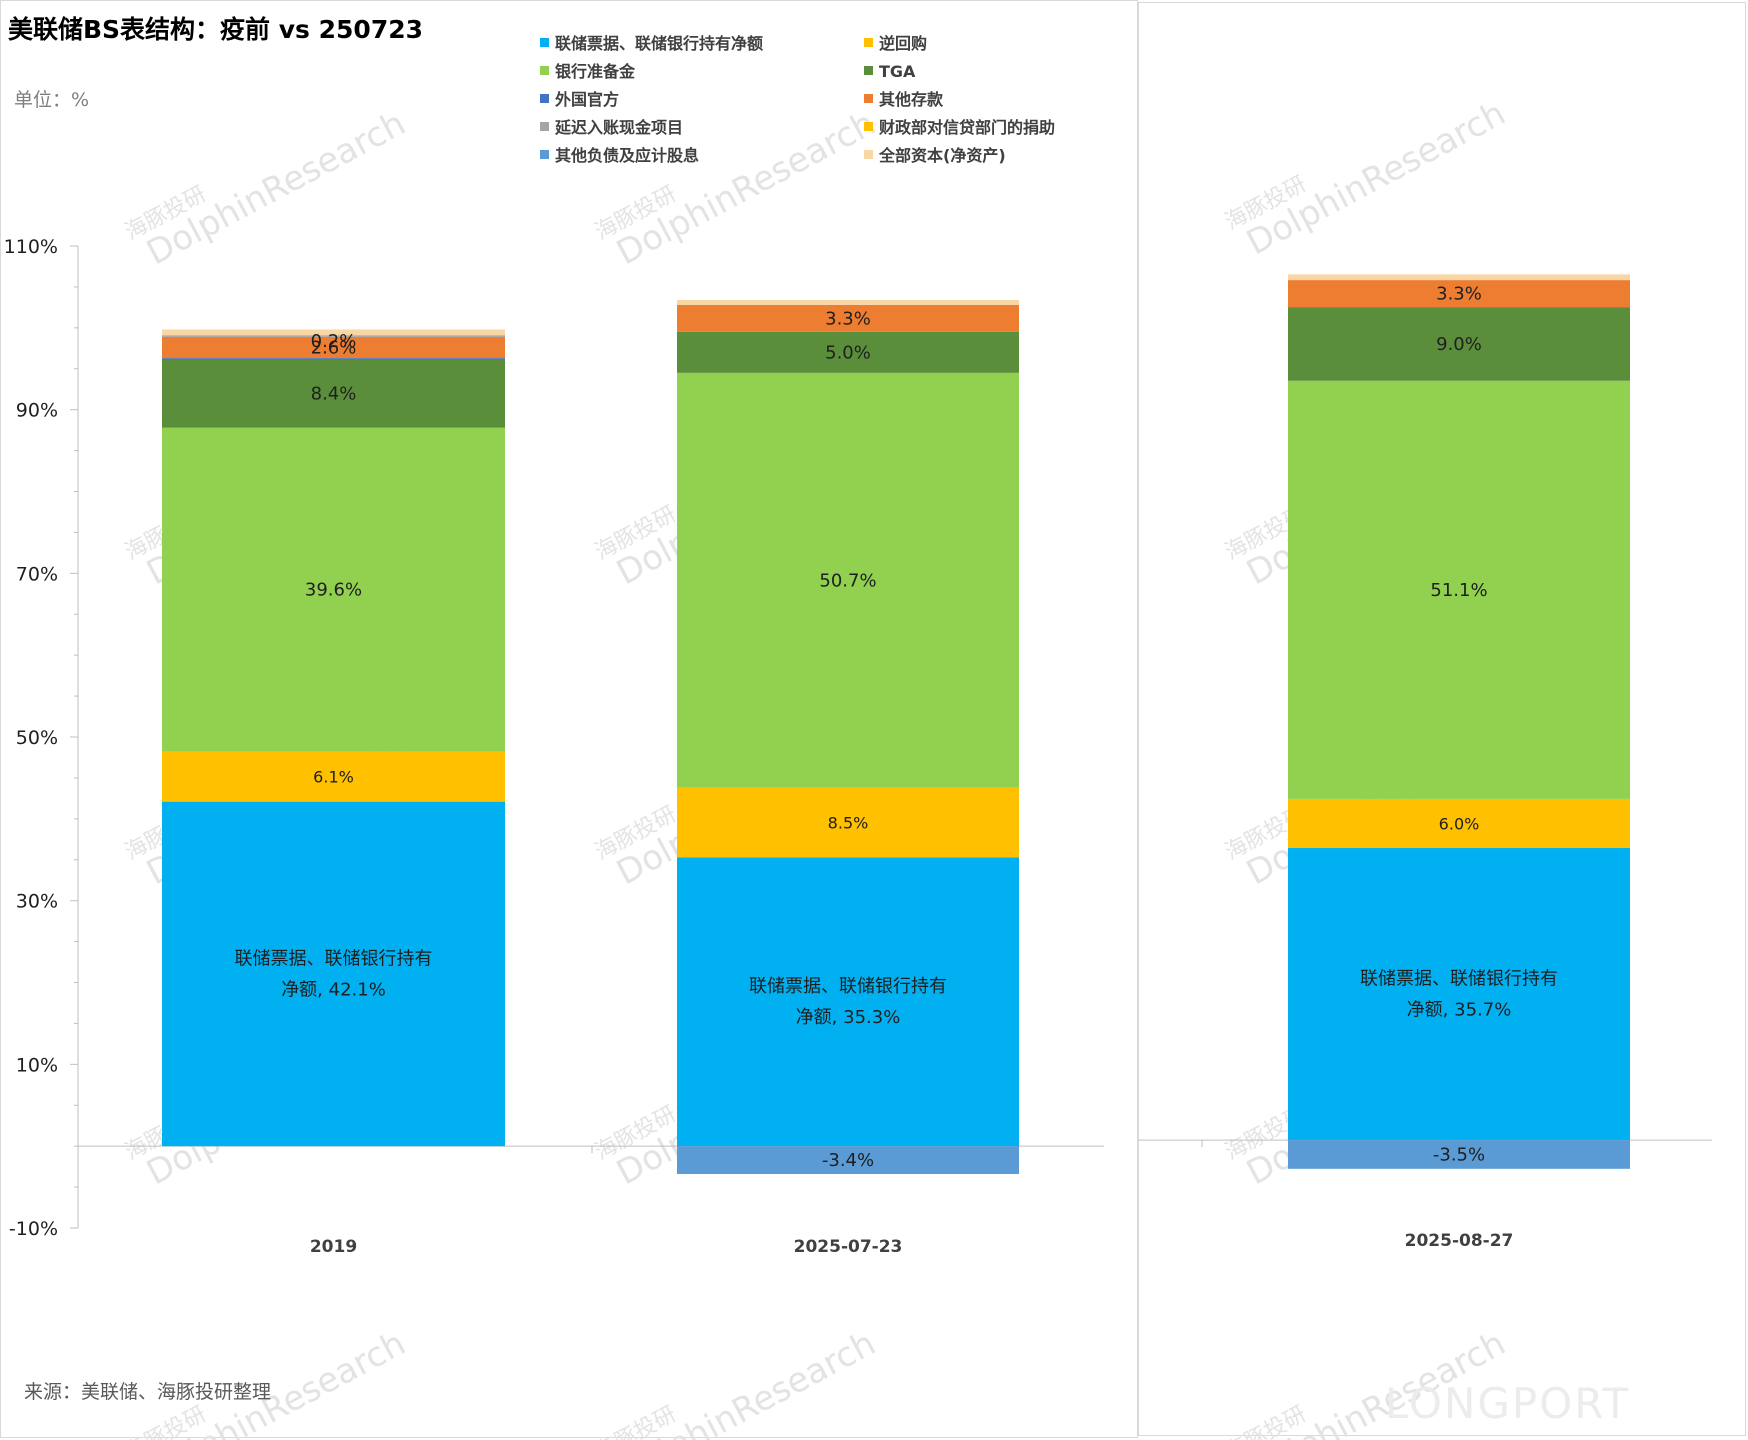 This screenshot has width=1748, height=1440. Describe the element at coordinates (147, 1392) in the screenshot. I see `source-note: 来源：美联储、海豚投研整理` at that location.